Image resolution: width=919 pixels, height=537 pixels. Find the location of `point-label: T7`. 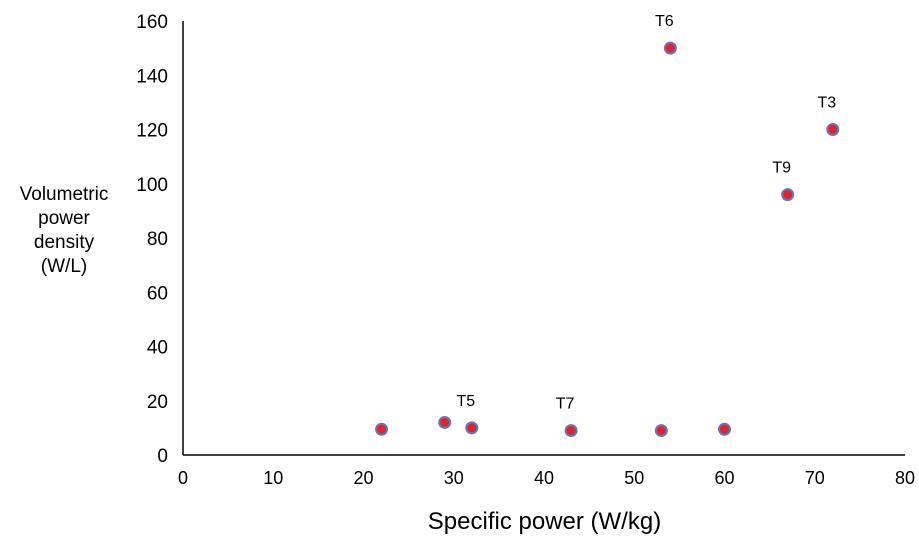

point-label: T7 is located at coordinates (565, 404).